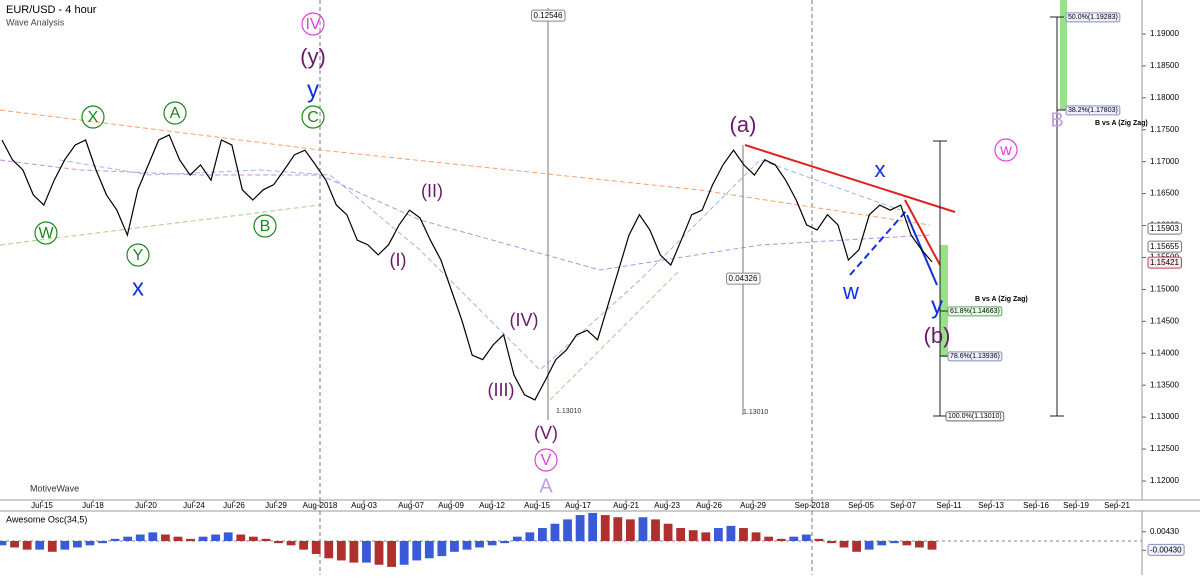  What do you see at coordinates (524, 320) in the screenshot?
I see `wave-label: (IV)` at bounding box center [524, 320].